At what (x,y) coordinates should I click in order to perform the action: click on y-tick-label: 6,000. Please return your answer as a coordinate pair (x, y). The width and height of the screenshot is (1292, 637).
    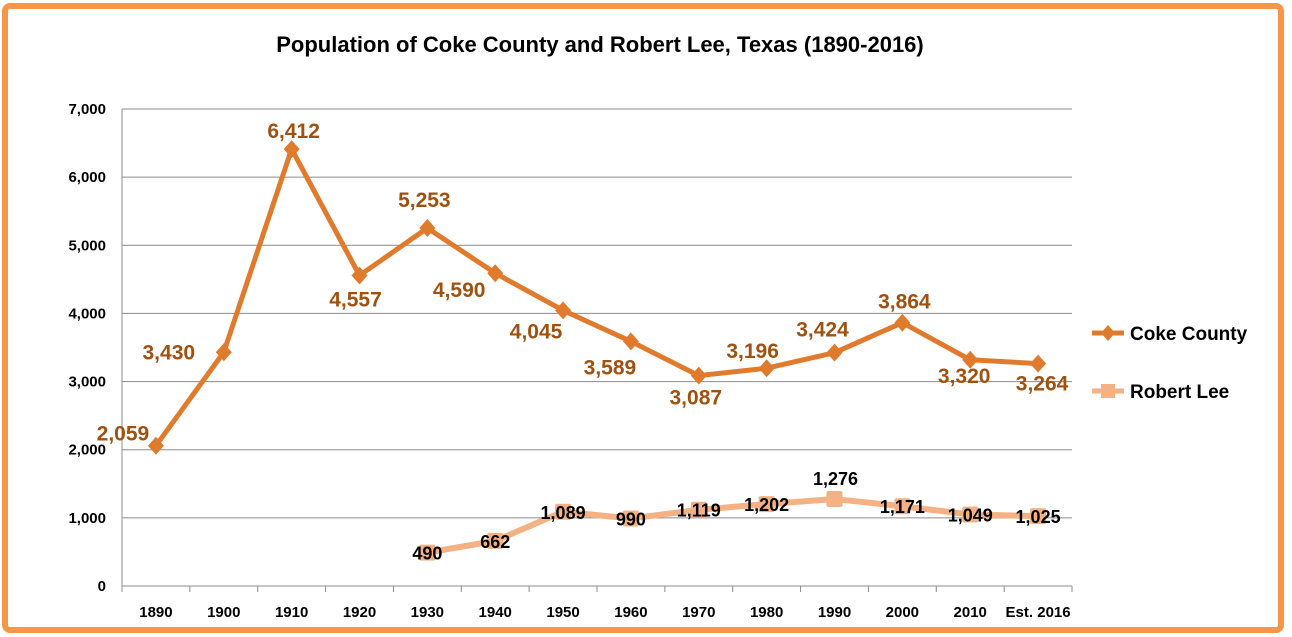
    Looking at the image, I should click on (87, 177).